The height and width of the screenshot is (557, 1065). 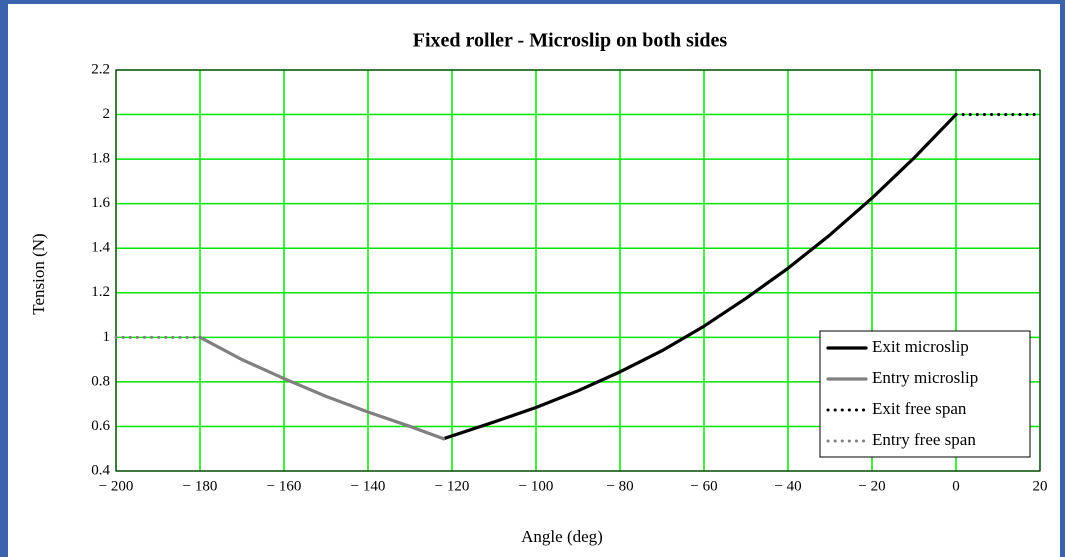 I want to click on x-tick-label: − 160, so click(x=284, y=486).